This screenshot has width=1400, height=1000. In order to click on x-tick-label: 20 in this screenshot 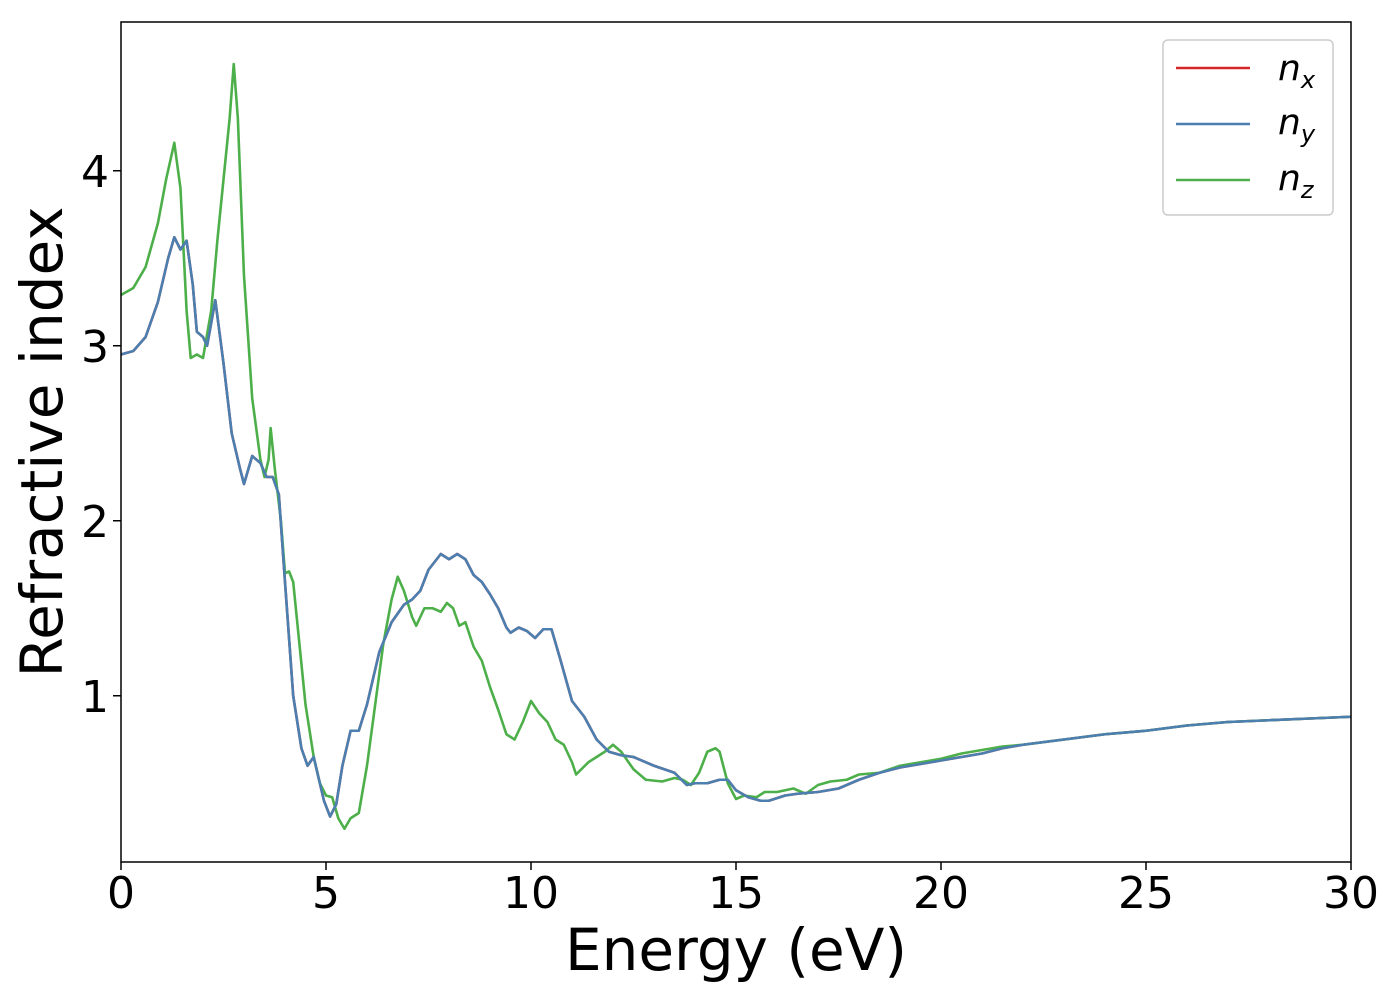, I will do `click(941, 893)`.